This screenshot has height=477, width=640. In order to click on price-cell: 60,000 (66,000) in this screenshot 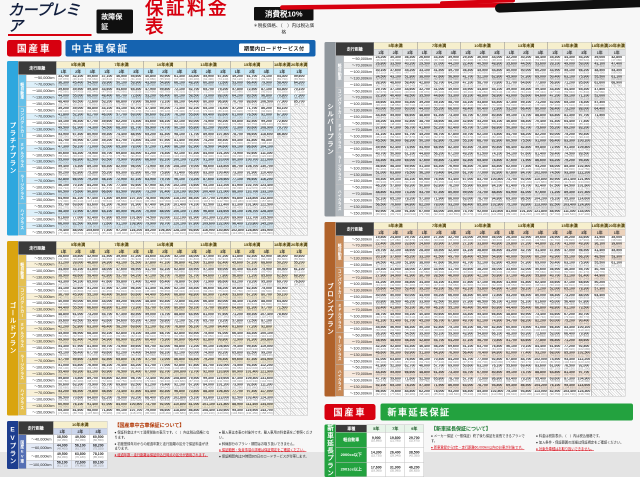, I will do `click(410, 297)`.